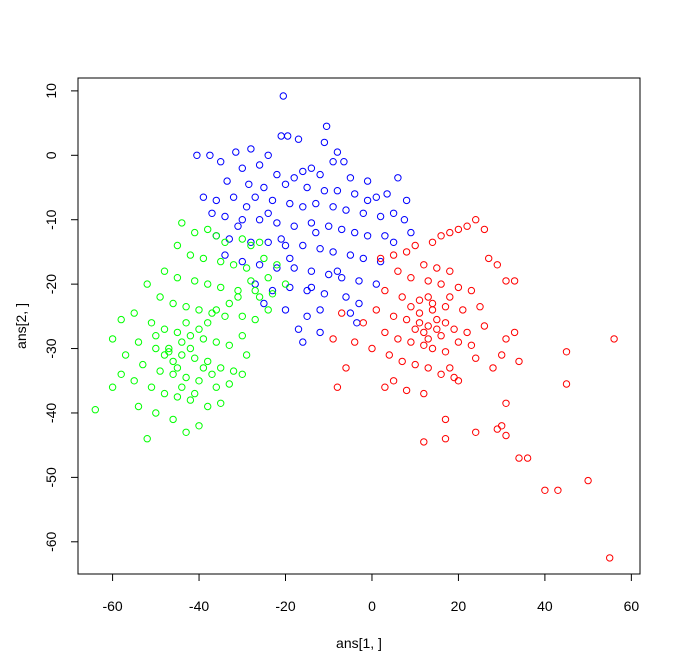 This screenshot has width=683, height=672. What do you see at coordinates (51, 91) in the screenshot?
I see `y-tick-label: 10` at bounding box center [51, 91].